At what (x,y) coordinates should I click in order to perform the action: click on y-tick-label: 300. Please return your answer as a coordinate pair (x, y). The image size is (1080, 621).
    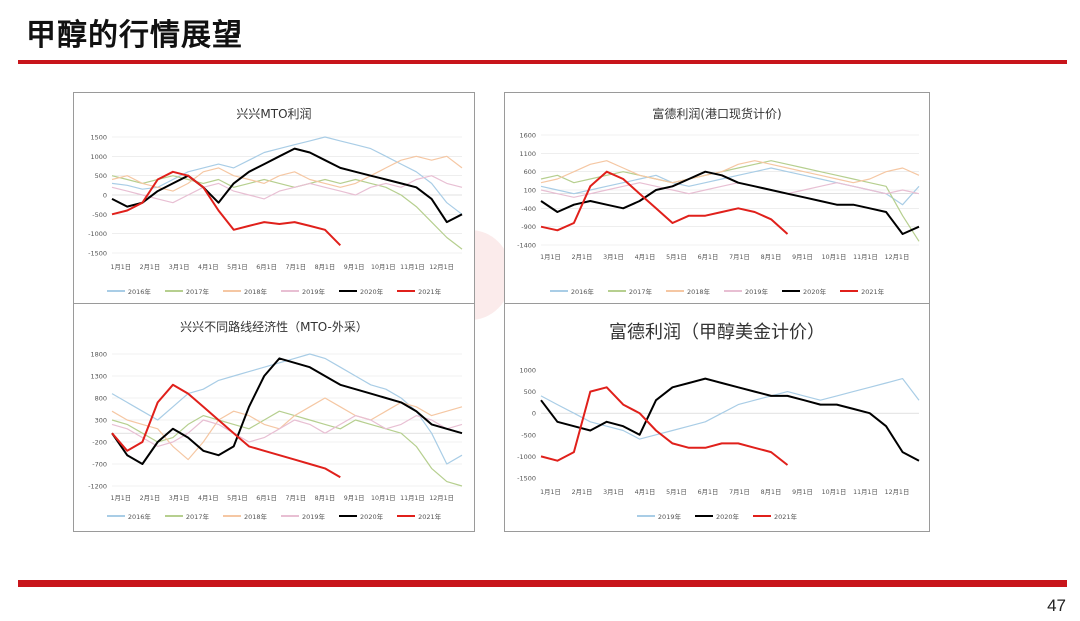
    Looking at the image, I should click on (101, 421).